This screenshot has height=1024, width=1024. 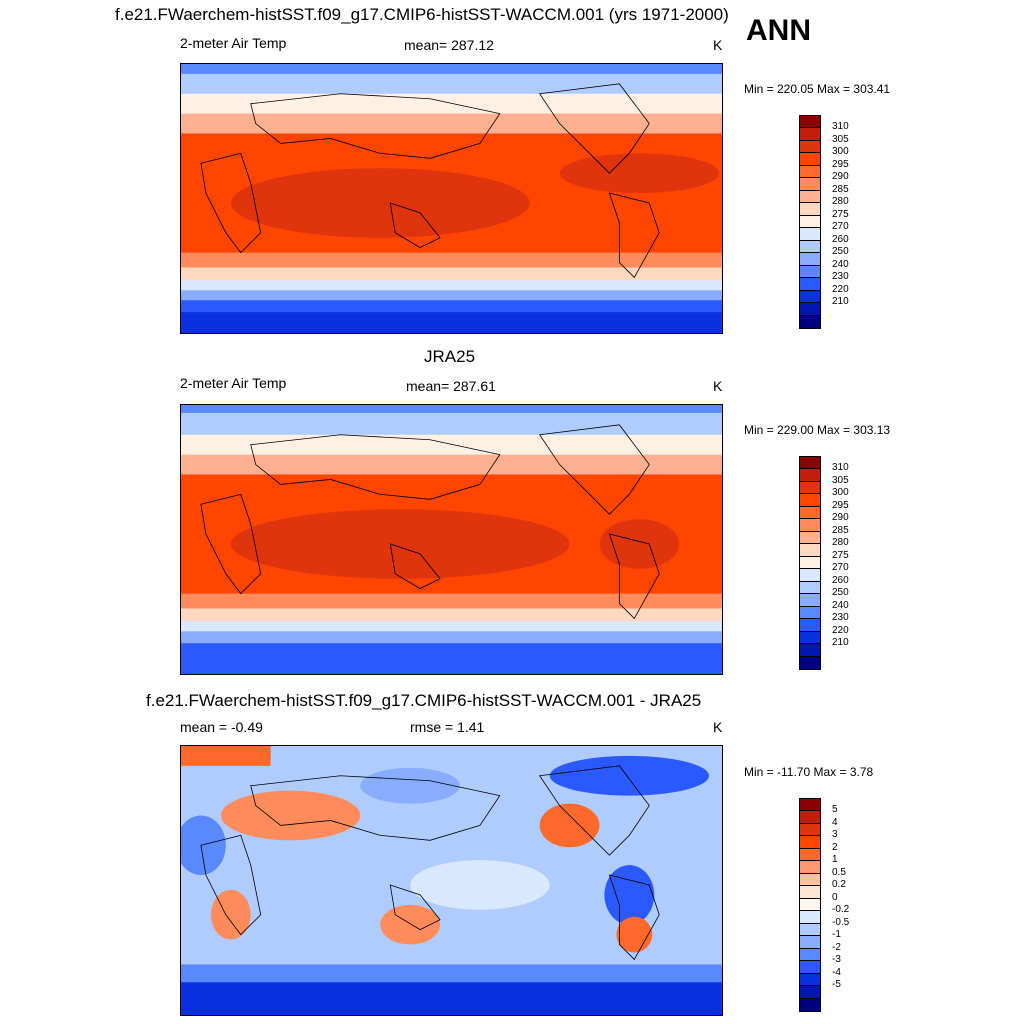 I want to click on colorbar-tick-label: 285, so click(x=840, y=189).